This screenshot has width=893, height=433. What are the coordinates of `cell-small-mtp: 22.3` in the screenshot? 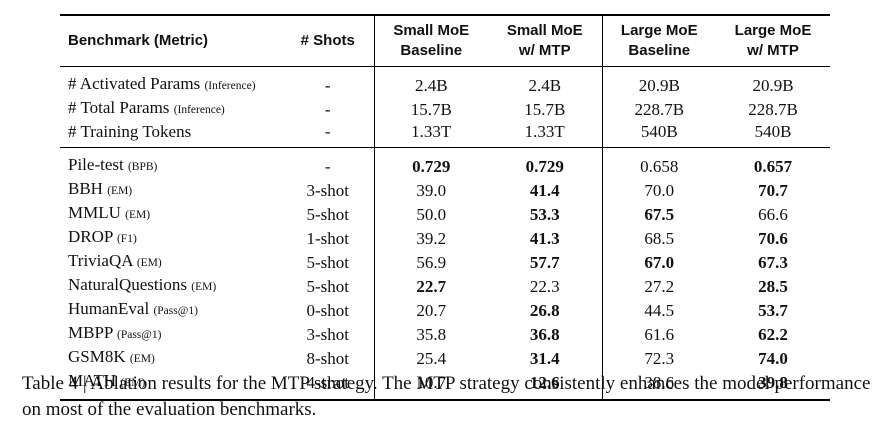 It's located at (544, 286).